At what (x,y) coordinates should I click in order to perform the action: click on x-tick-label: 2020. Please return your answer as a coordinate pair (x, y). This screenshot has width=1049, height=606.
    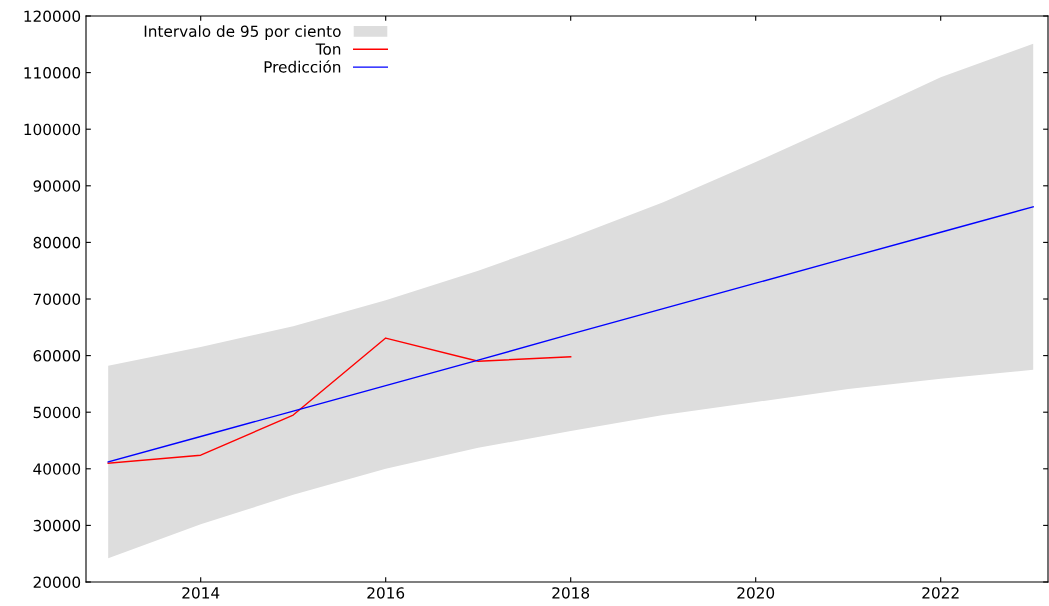
    Looking at the image, I should click on (756, 593).